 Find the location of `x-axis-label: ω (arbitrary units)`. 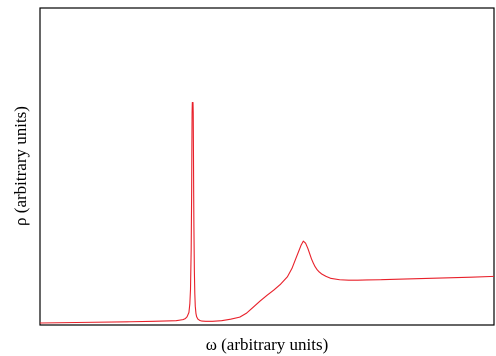

x-axis-label: ω (arbitrary units) is located at coordinates (267, 344).